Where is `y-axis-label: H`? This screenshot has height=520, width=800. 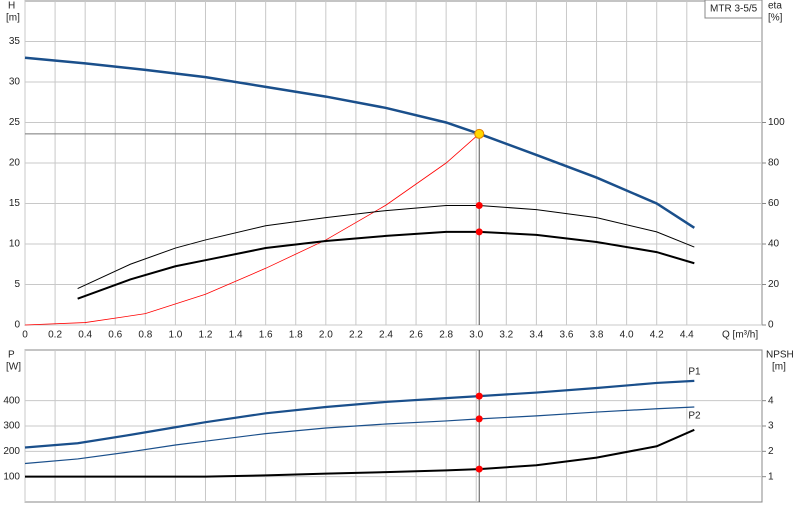
y-axis-label: H is located at coordinates (11, 6).